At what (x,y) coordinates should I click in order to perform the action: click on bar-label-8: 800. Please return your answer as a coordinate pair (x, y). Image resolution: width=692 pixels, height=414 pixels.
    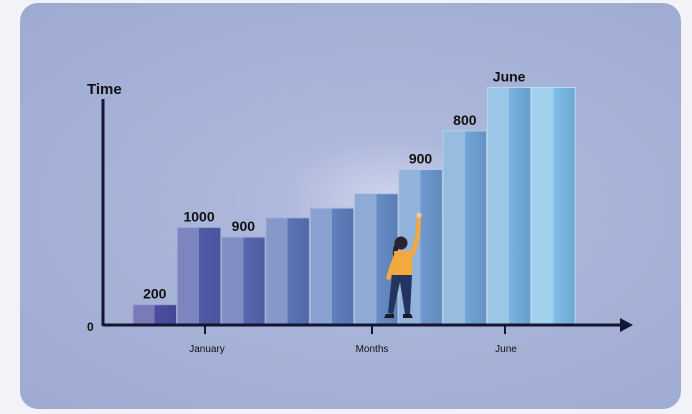
    Looking at the image, I should click on (465, 120).